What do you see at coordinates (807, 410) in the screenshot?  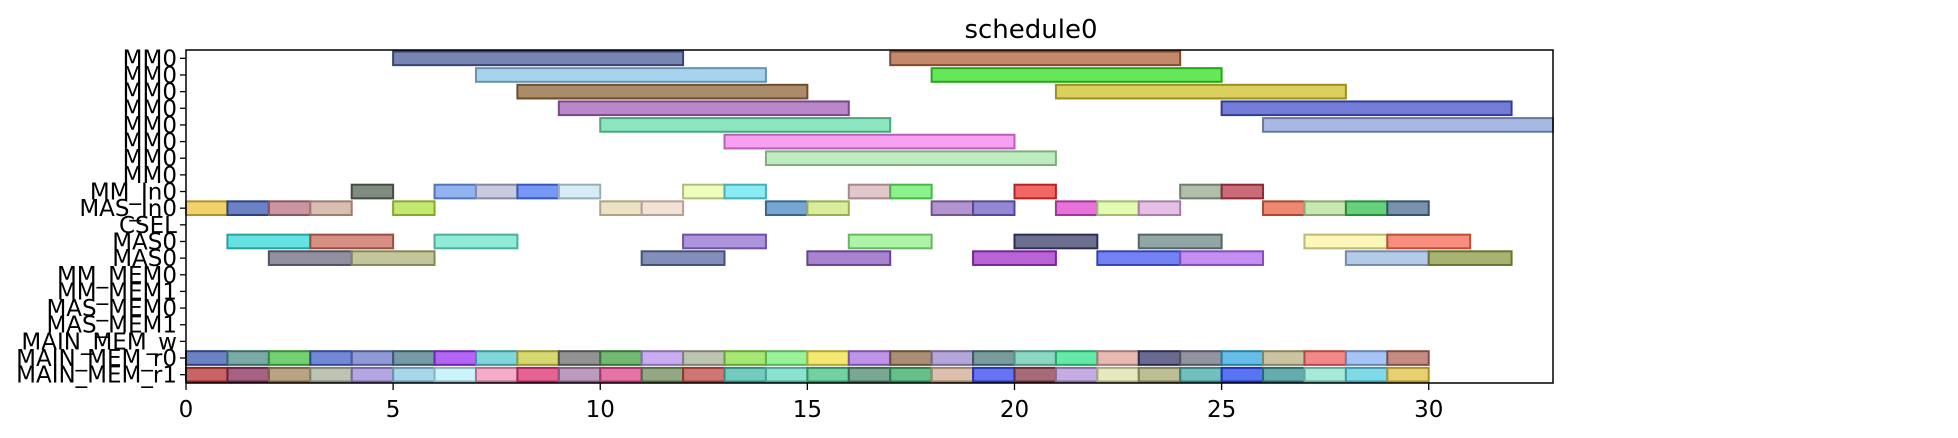 I see `x-tick-label: 15` at bounding box center [807, 410].